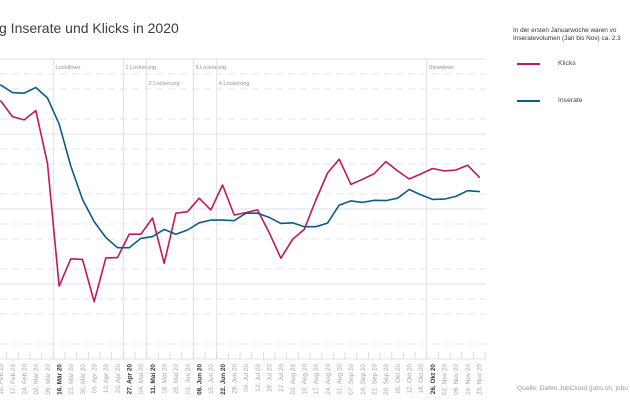 Image resolution: width=630 pixels, height=412 pixels. Describe the element at coordinates (13, 379) in the screenshot. I see `x-tick-label: 17. Feb 20` at that location.